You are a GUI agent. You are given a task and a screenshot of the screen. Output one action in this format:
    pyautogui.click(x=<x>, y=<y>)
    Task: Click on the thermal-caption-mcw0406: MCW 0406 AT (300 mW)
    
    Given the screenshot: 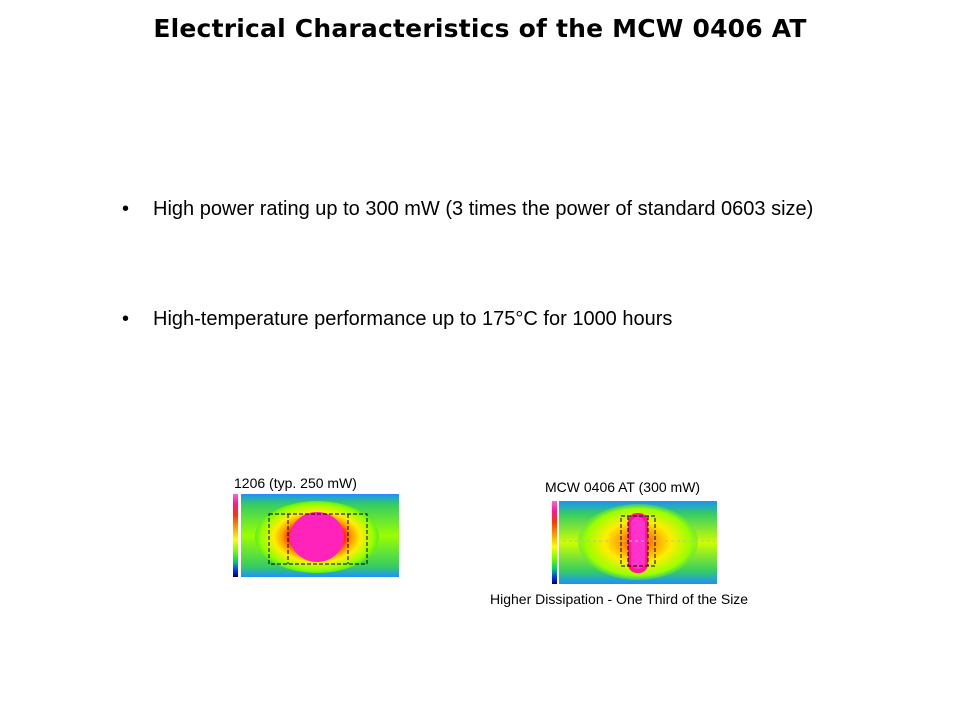 What is the action you would take?
    pyautogui.click(x=623, y=487)
    